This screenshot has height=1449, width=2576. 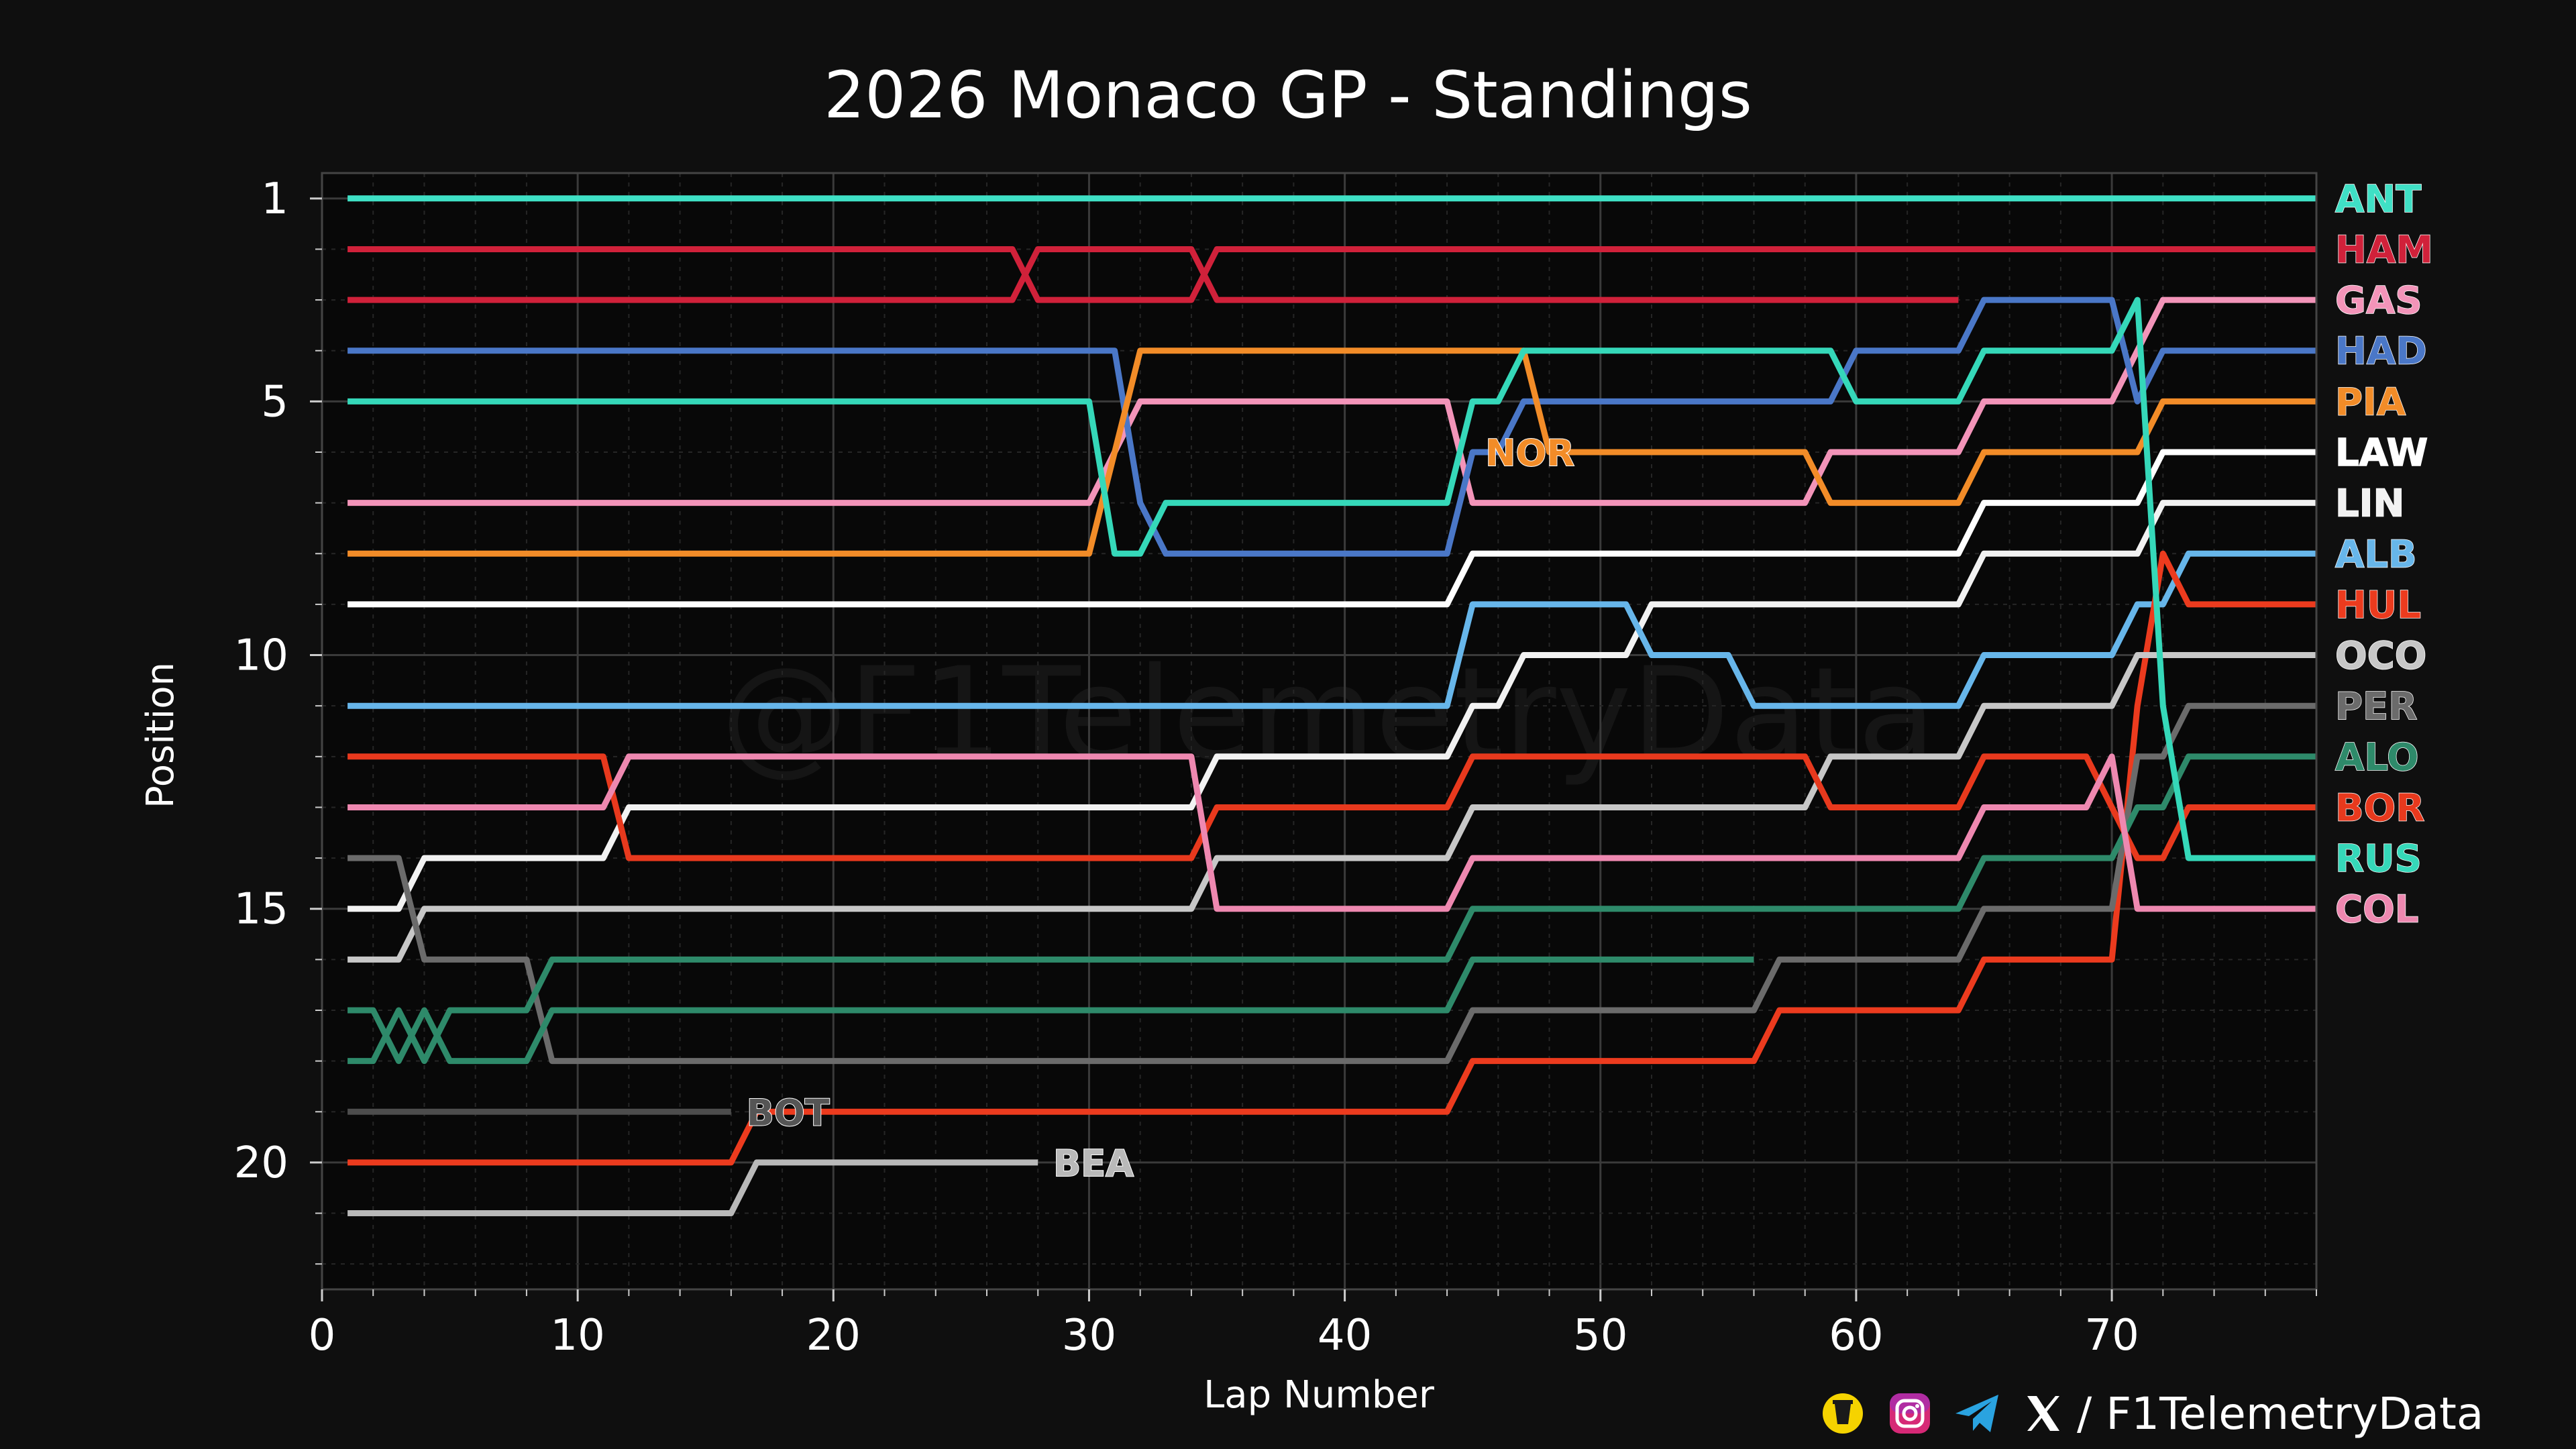 I want to click on driver-label-gas: GAS, so click(x=2378, y=301).